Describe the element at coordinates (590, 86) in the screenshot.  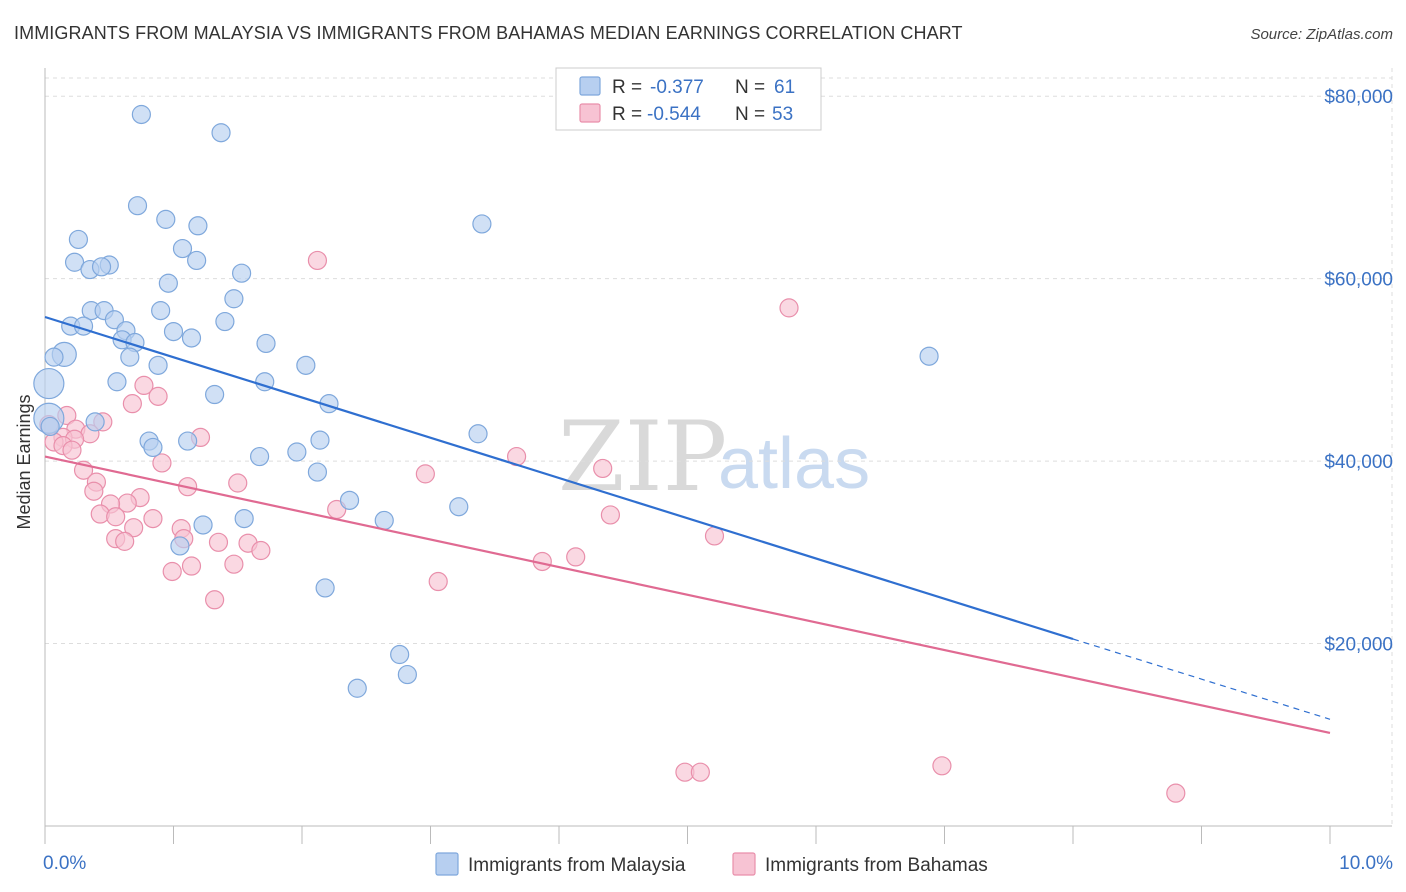
I see `legend-swatch-malaysia` at that location.